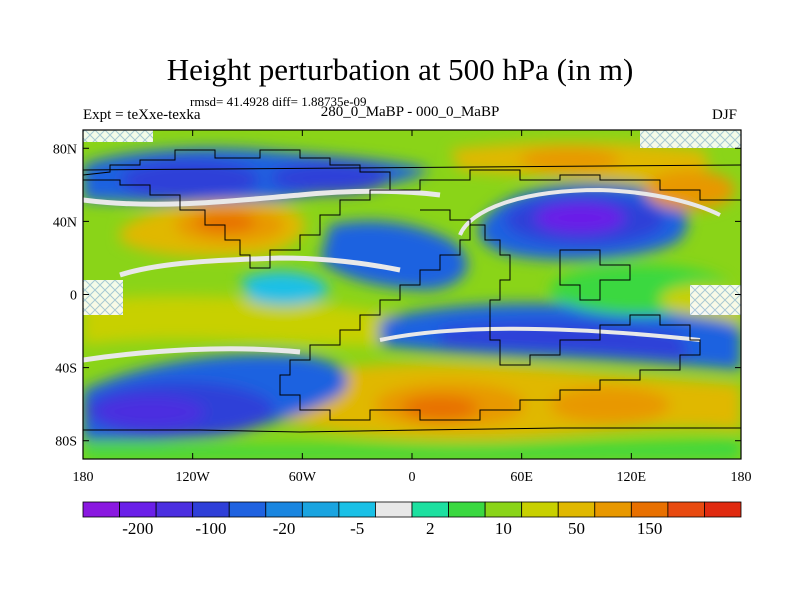  What do you see at coordinates (66, 369) in the screenshot?
I see `lat-tick-label: 40S` at bounding box center [66, 369].